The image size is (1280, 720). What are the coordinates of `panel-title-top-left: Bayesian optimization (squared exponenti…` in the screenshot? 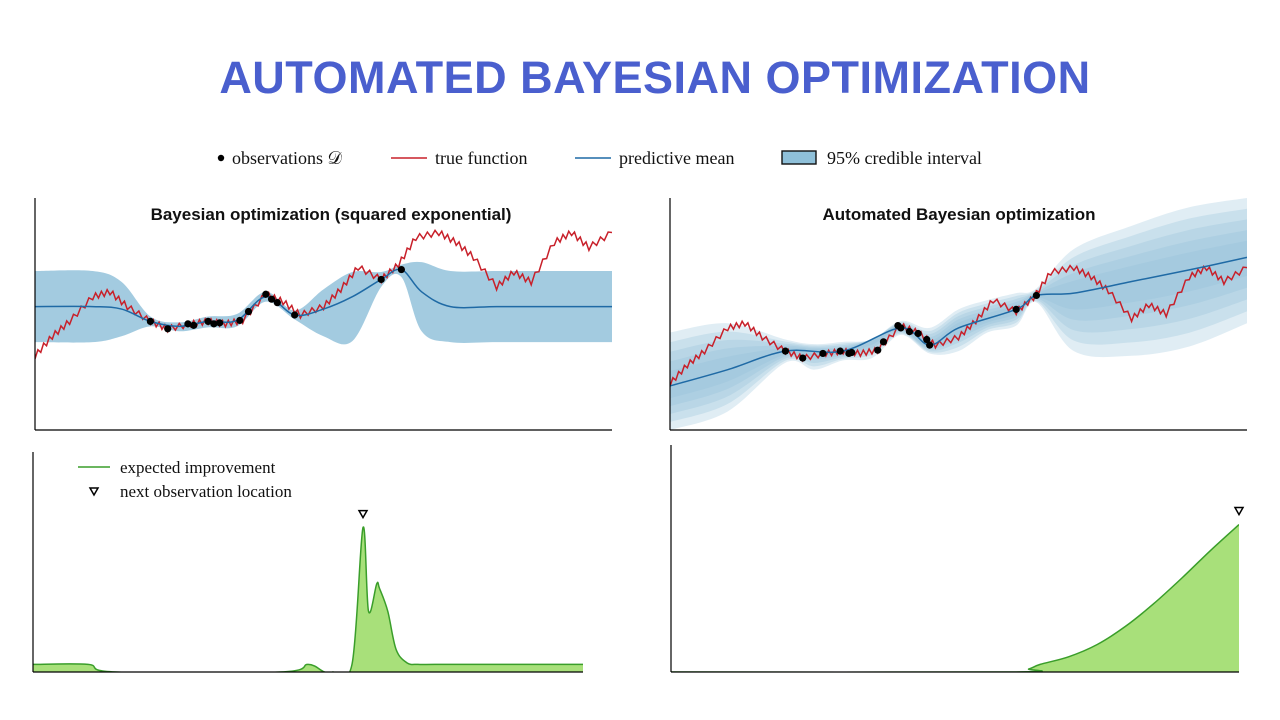 It's located at (331, 214).